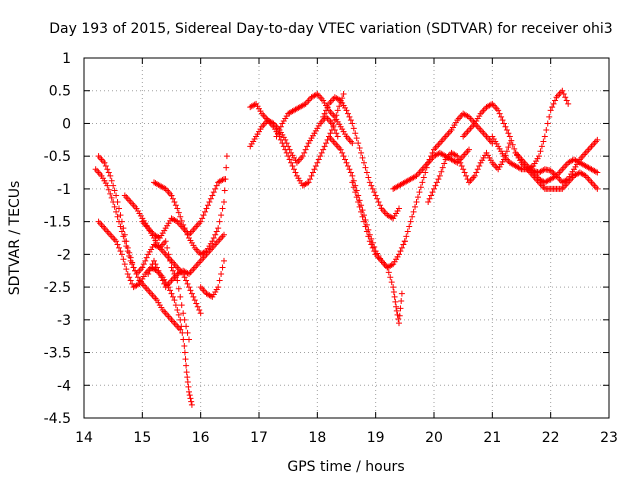 The height and width of the screenshot is (480, 640). Describe the element at coordinates (317, 438) in the screenshot. I see `x-tick-label: 18` at that location.